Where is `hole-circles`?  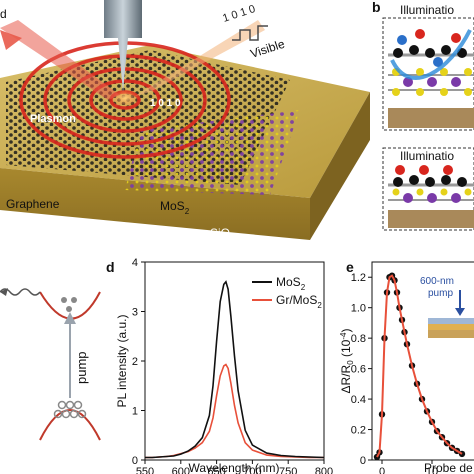
hole-circles is located at coordinates (70, 409).